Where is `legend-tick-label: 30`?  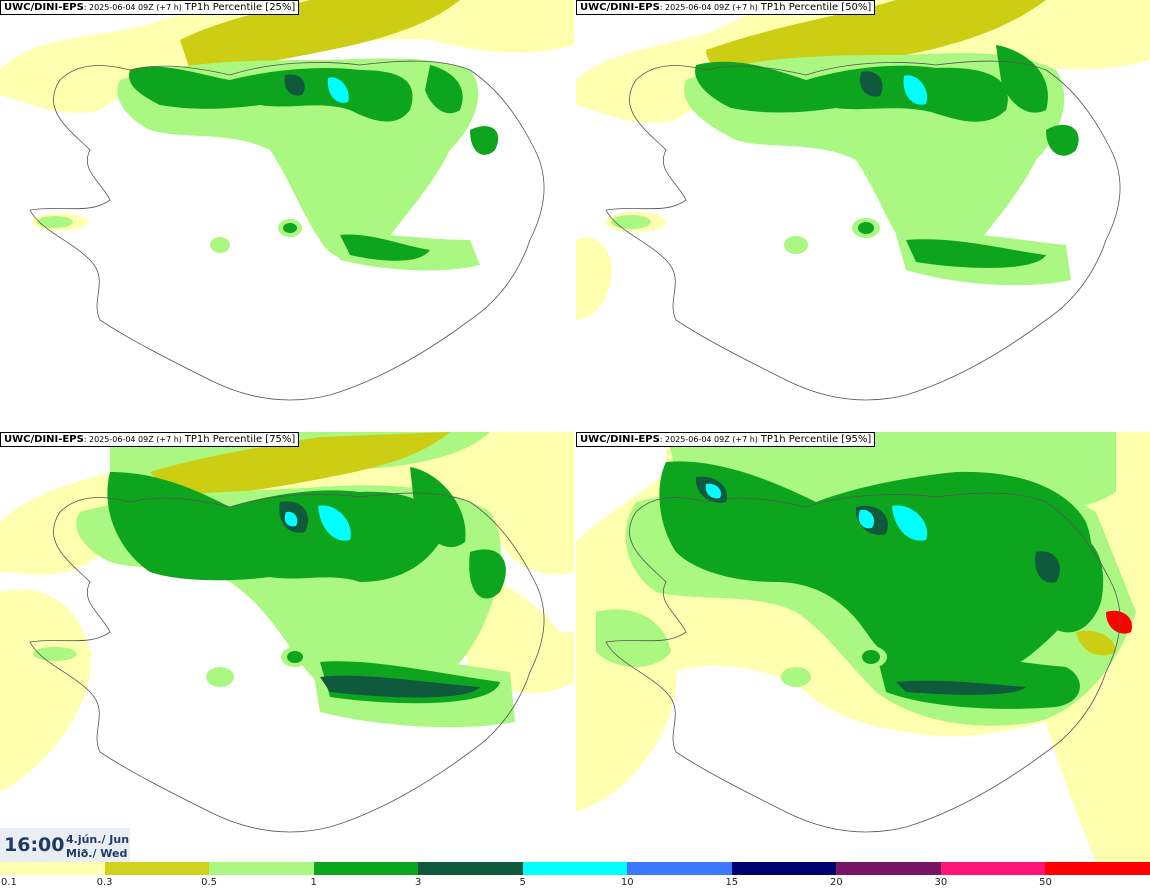
legend-tick-label: 30 is located at coordinates (941, 882).